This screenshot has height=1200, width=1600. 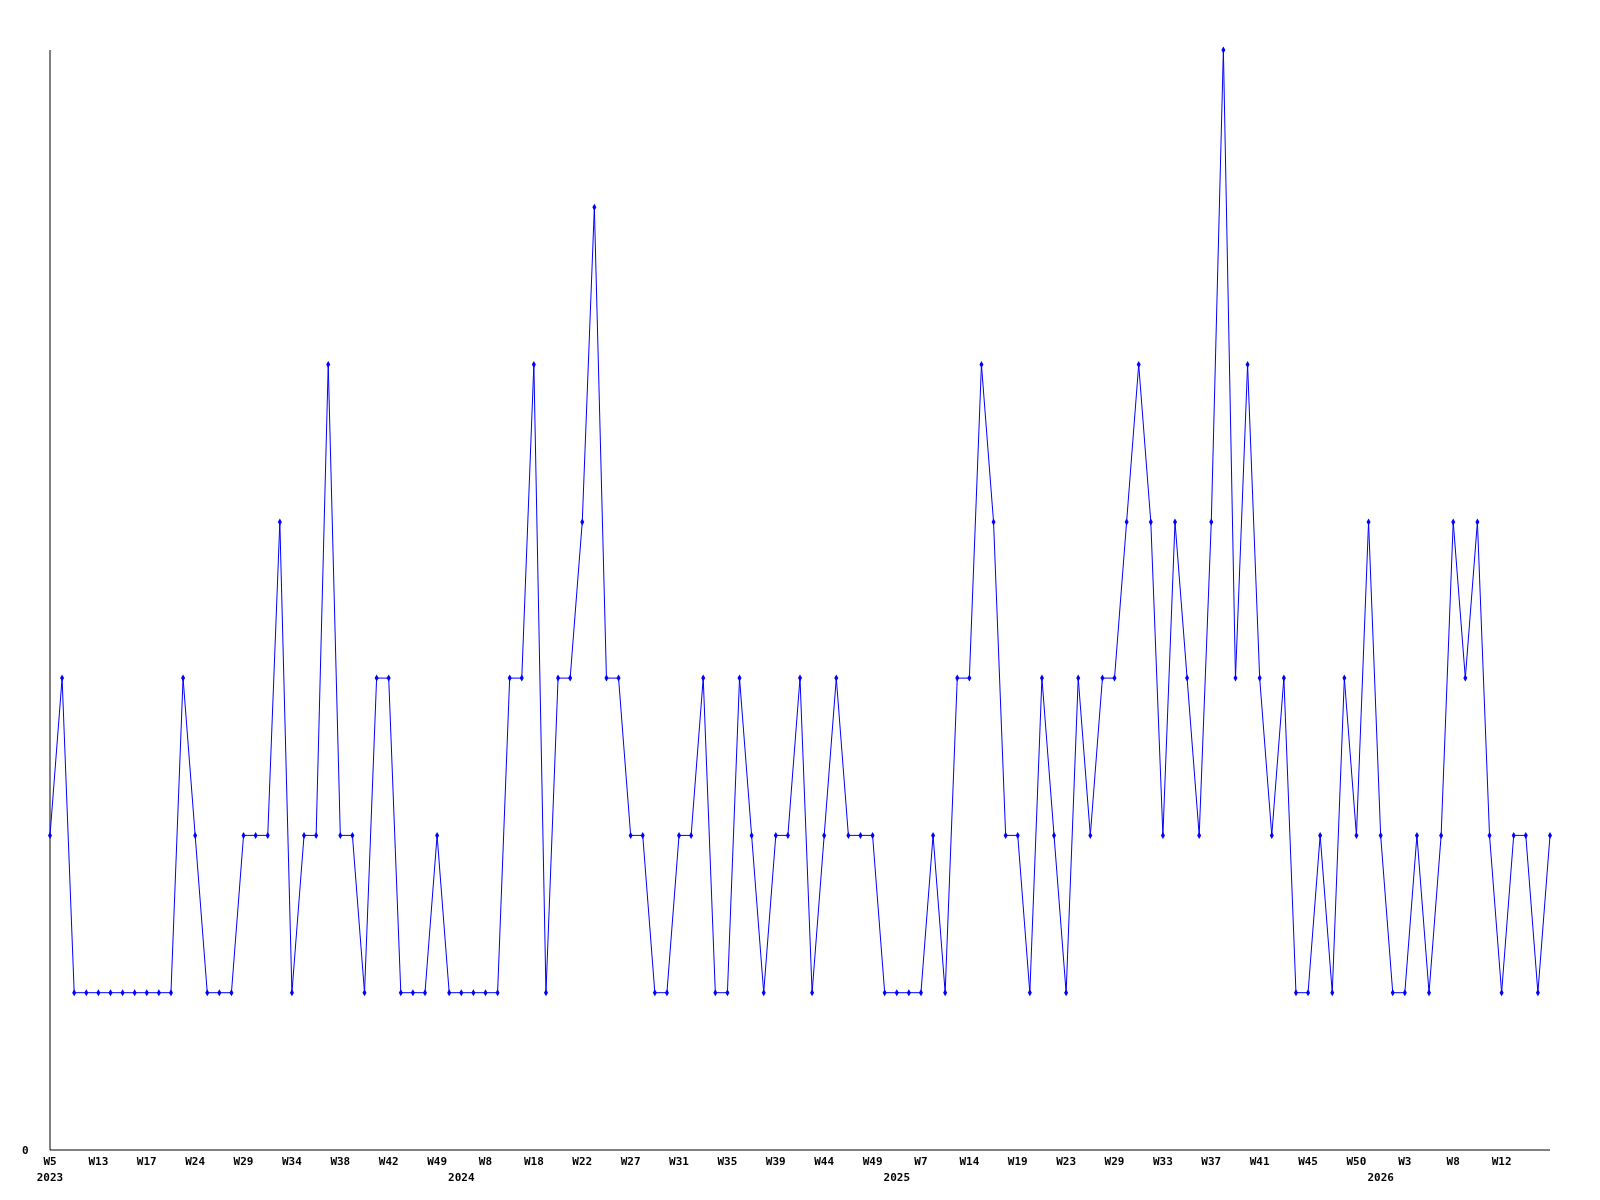 What do you see at coordinates (1017, 1161) in the screenshot?
I see `x-tick-label: W19` at bounding box center [1017, 1161].